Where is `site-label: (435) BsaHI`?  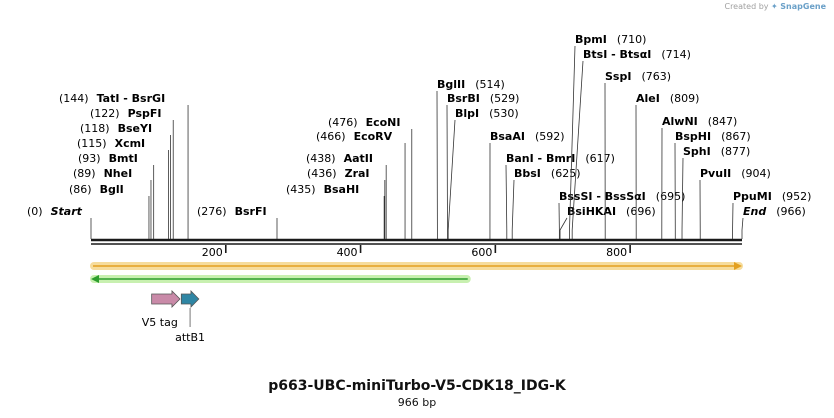 site-label: (435) BsaHI is located at coordinates (322, 189).